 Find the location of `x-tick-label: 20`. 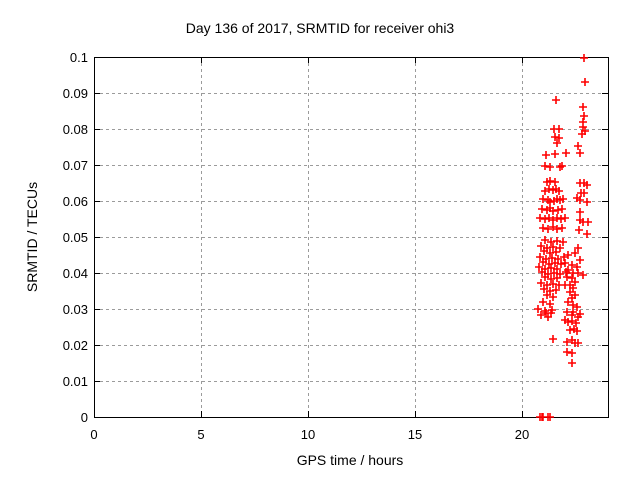

x-tick-label: 20 is located at coordinates (522, 434).